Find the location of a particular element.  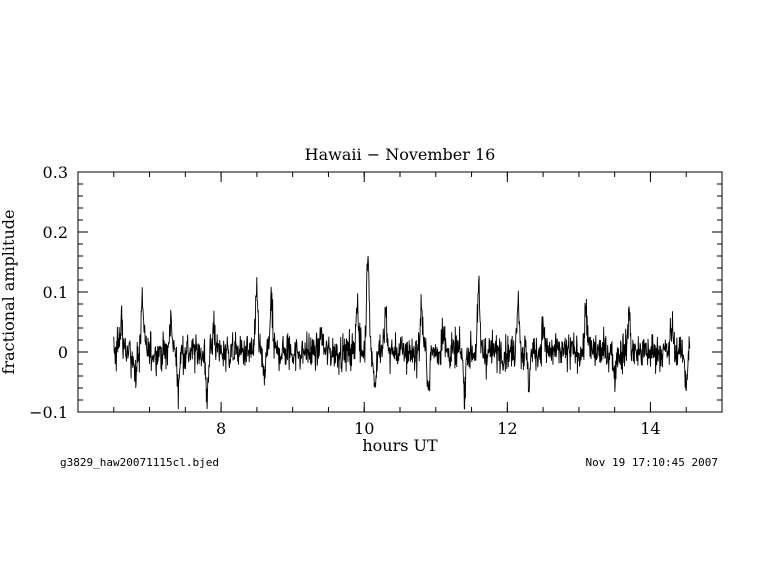

y-tick-label: 0.1 is located at coordinates (55, 292).